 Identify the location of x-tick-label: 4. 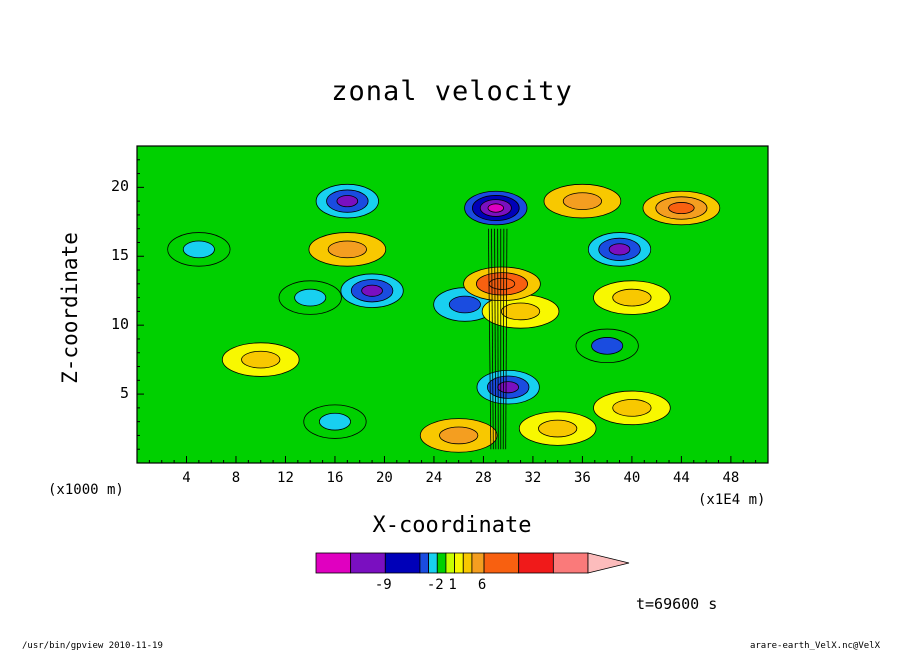
(186, 478).